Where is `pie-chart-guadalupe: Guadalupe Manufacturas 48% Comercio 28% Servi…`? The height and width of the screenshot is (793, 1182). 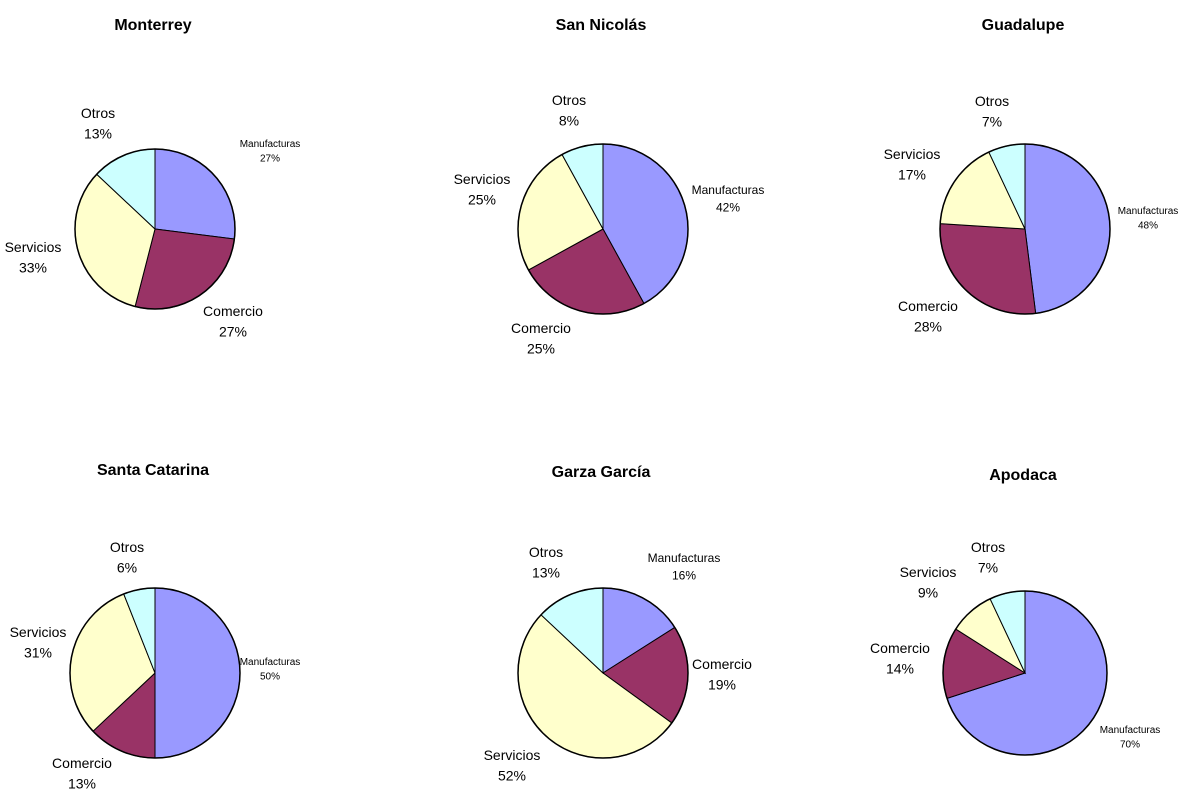
pie-chart-guadalupe: Guadalupe Manufacturas 48% Comercio 28% Servi… is located at coordinates (1031, 175).